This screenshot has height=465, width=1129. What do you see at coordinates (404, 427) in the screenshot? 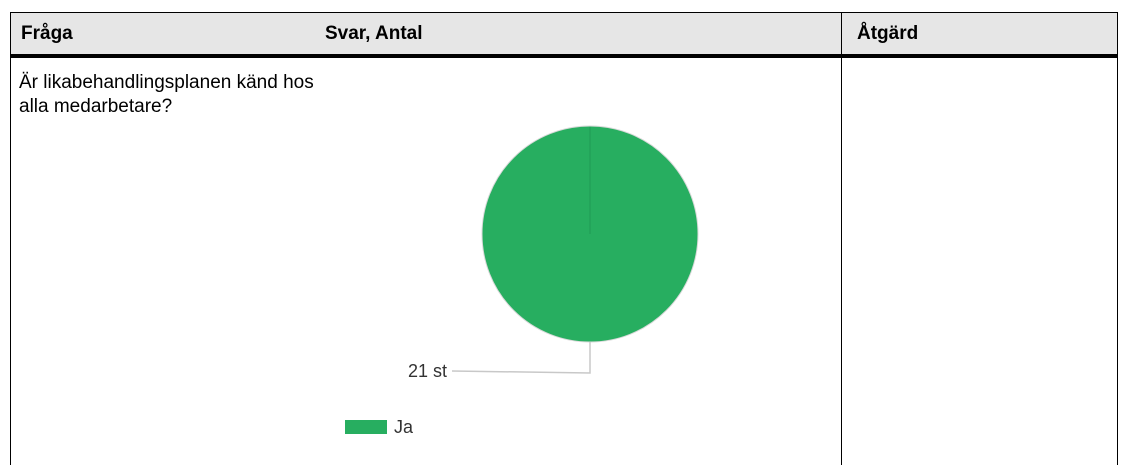
I see `legend-label-ja: Ja` at bounding box center [404, 427].